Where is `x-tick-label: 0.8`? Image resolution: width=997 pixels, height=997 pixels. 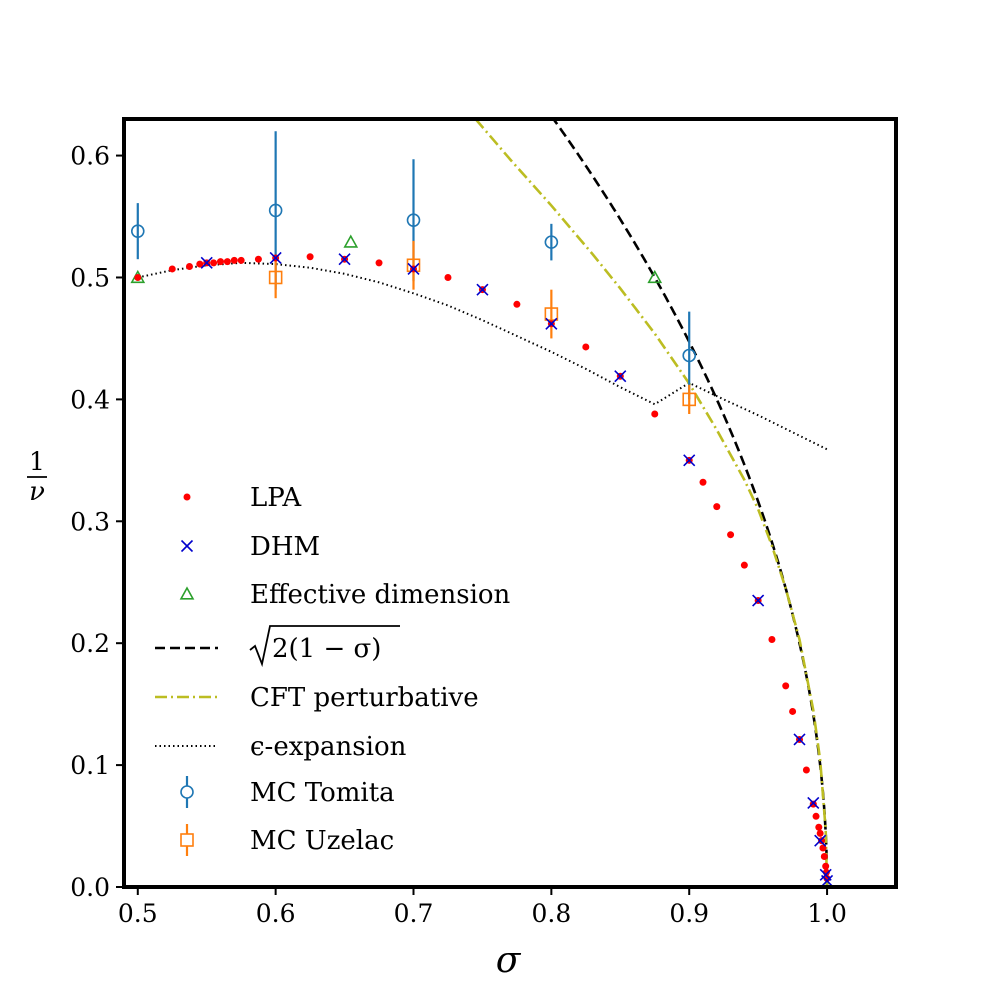 x-tick-label: 0.8 is located at coordinates (551, 913).